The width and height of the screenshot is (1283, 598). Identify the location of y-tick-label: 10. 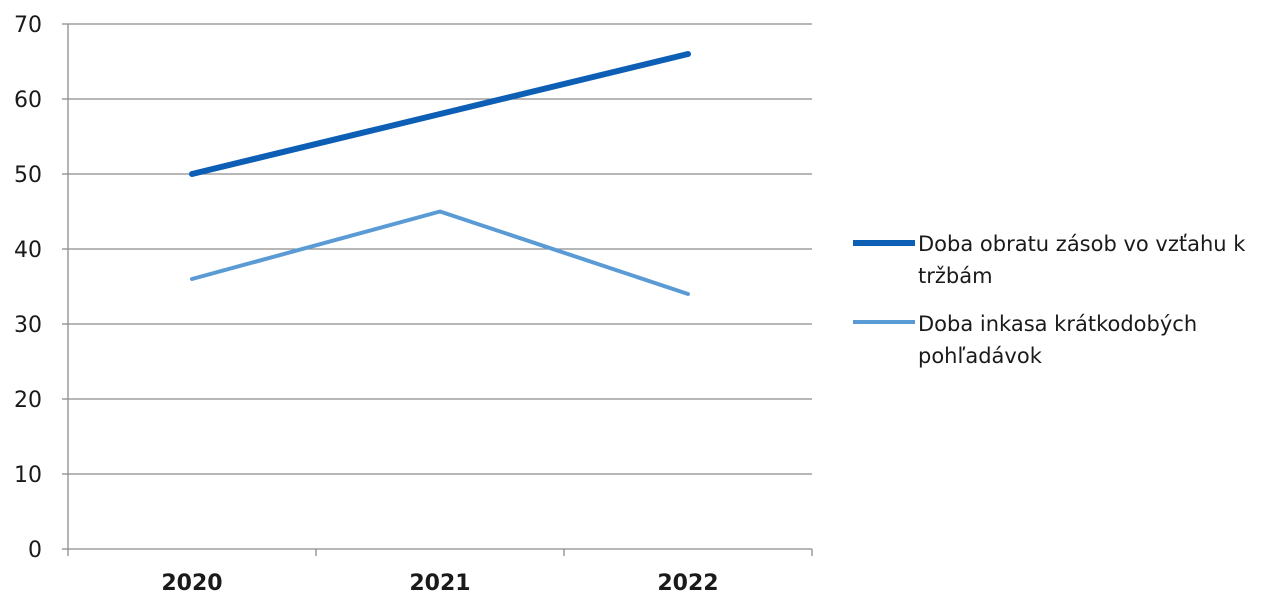
(28, 475).